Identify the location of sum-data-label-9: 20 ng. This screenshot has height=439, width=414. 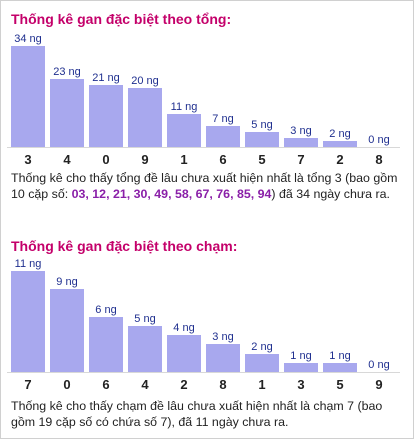
(145, 81).